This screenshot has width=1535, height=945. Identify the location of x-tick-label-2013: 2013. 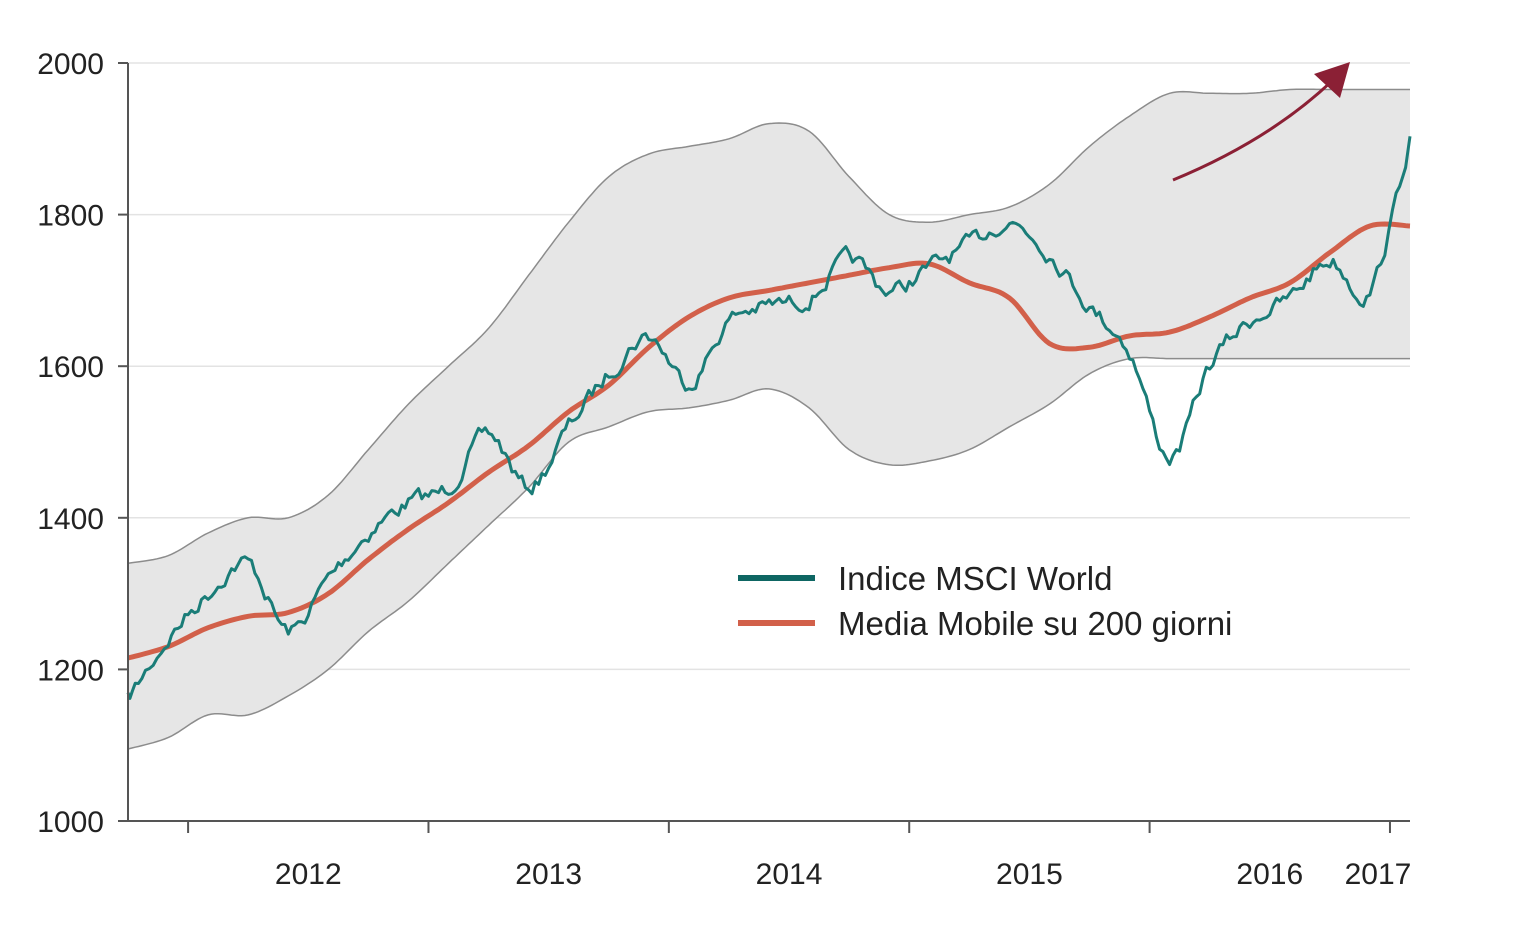
(548, 874).